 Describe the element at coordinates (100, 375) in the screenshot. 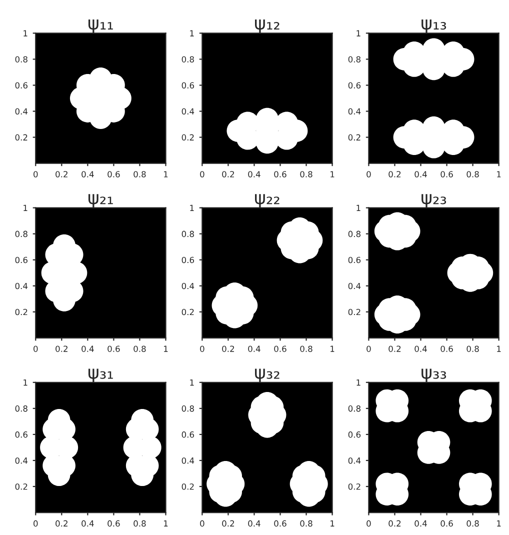

I see `chart-title: ψ₃₁` at that location.